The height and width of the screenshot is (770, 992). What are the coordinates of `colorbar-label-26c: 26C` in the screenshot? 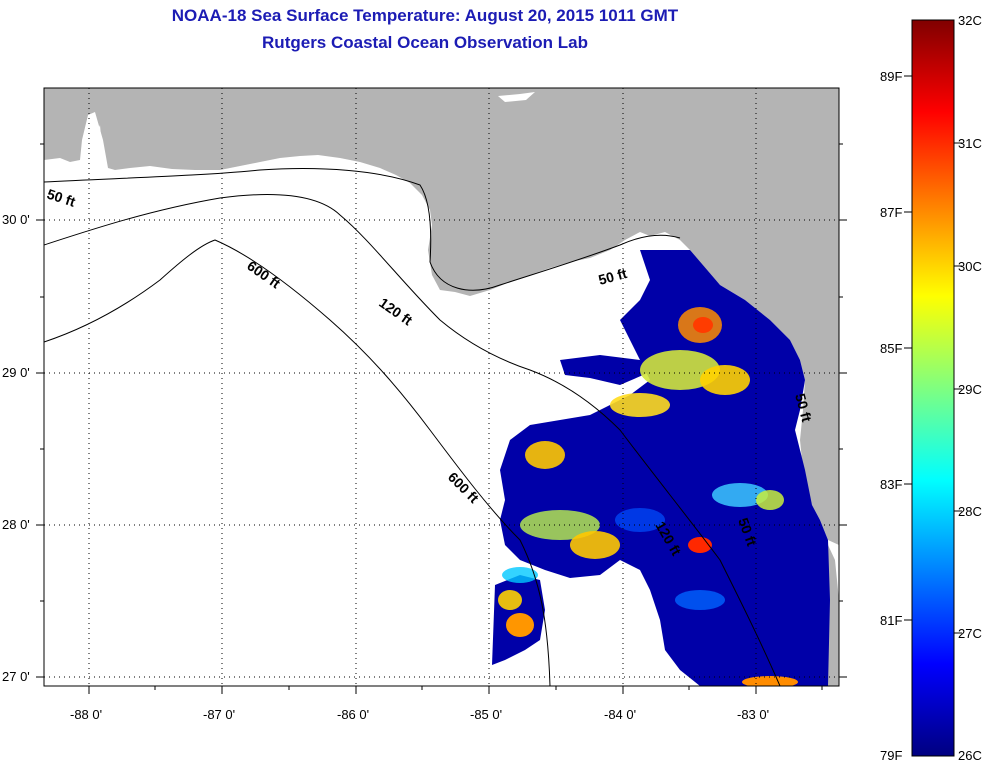 It's located at (970, 755).